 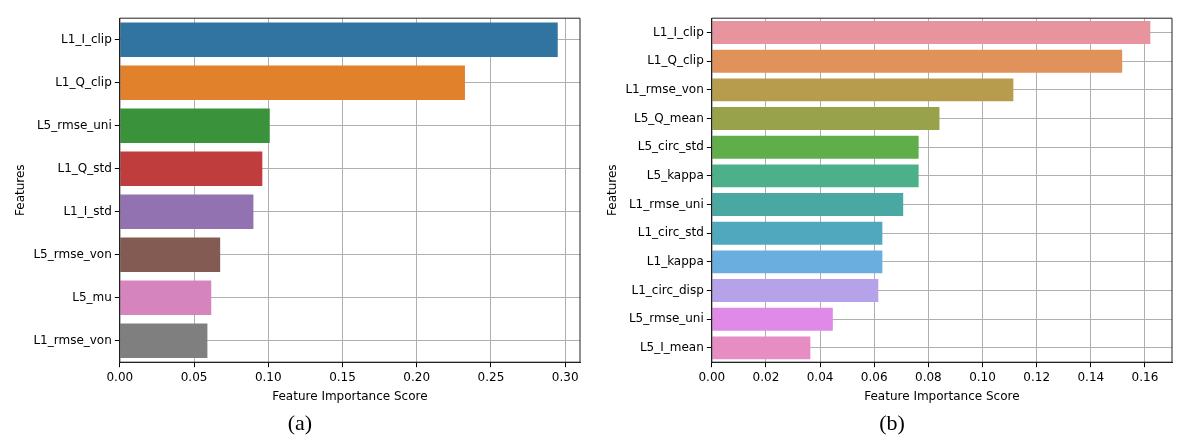 I want to click on y-tick-label: L5_circ_std, so click(x=670, y=146).